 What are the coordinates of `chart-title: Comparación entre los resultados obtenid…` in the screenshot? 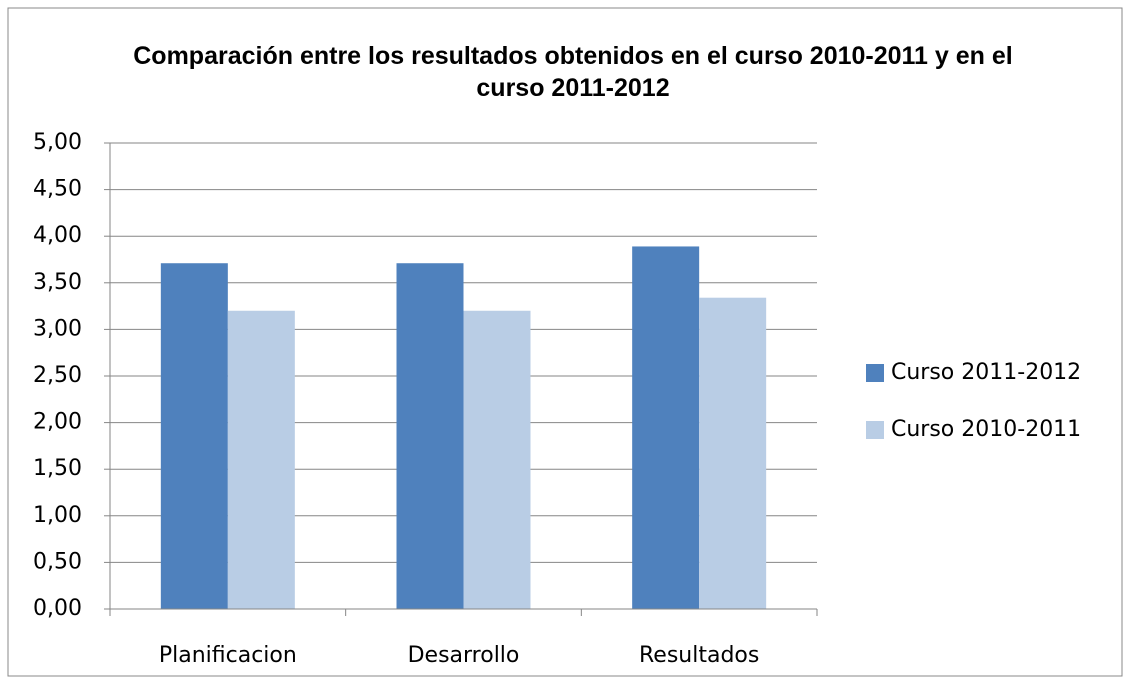 It's located at (573, 72).